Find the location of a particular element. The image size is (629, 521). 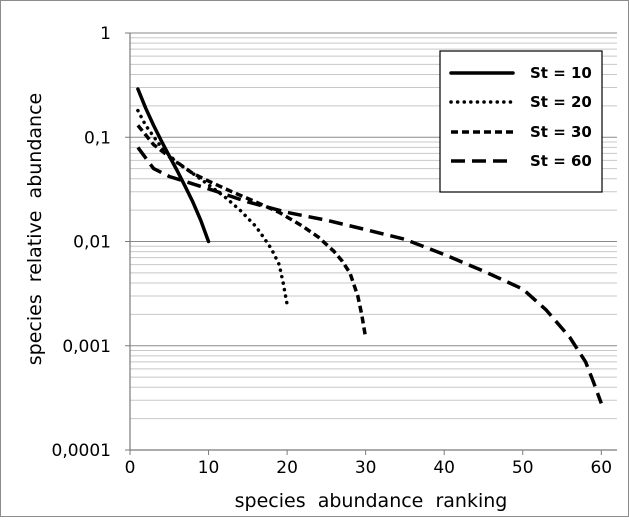

x-tick-label: 60 is located at coordinates (601, 468).